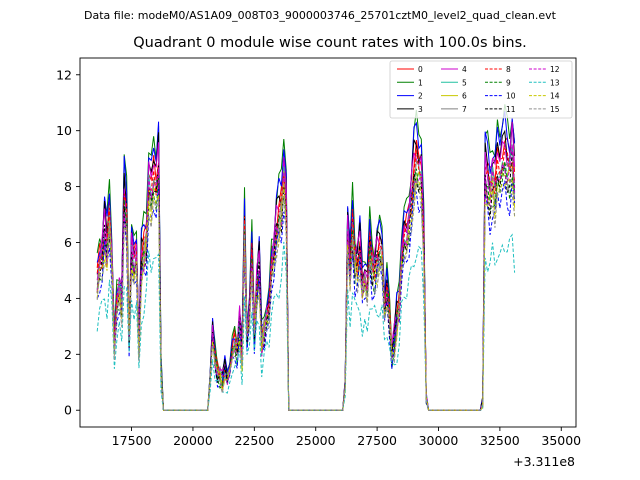 The width and height of the screenshot is (640, 480). What do you see at coordinates (64, 130) in the screenshot?
I see `y-tick-label: 10` at bounding box center [64, 130].